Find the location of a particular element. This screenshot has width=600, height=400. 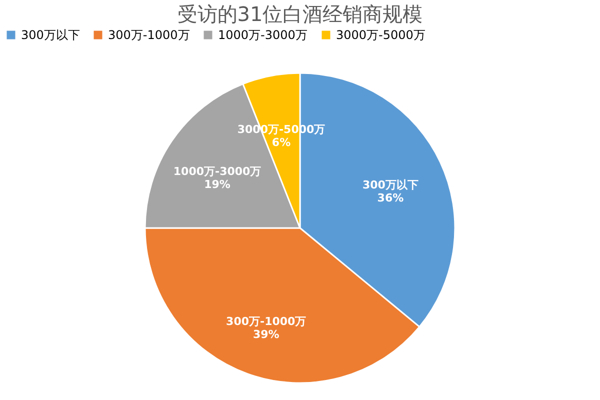

data-label: 19% is located at coordinates (217, 184).